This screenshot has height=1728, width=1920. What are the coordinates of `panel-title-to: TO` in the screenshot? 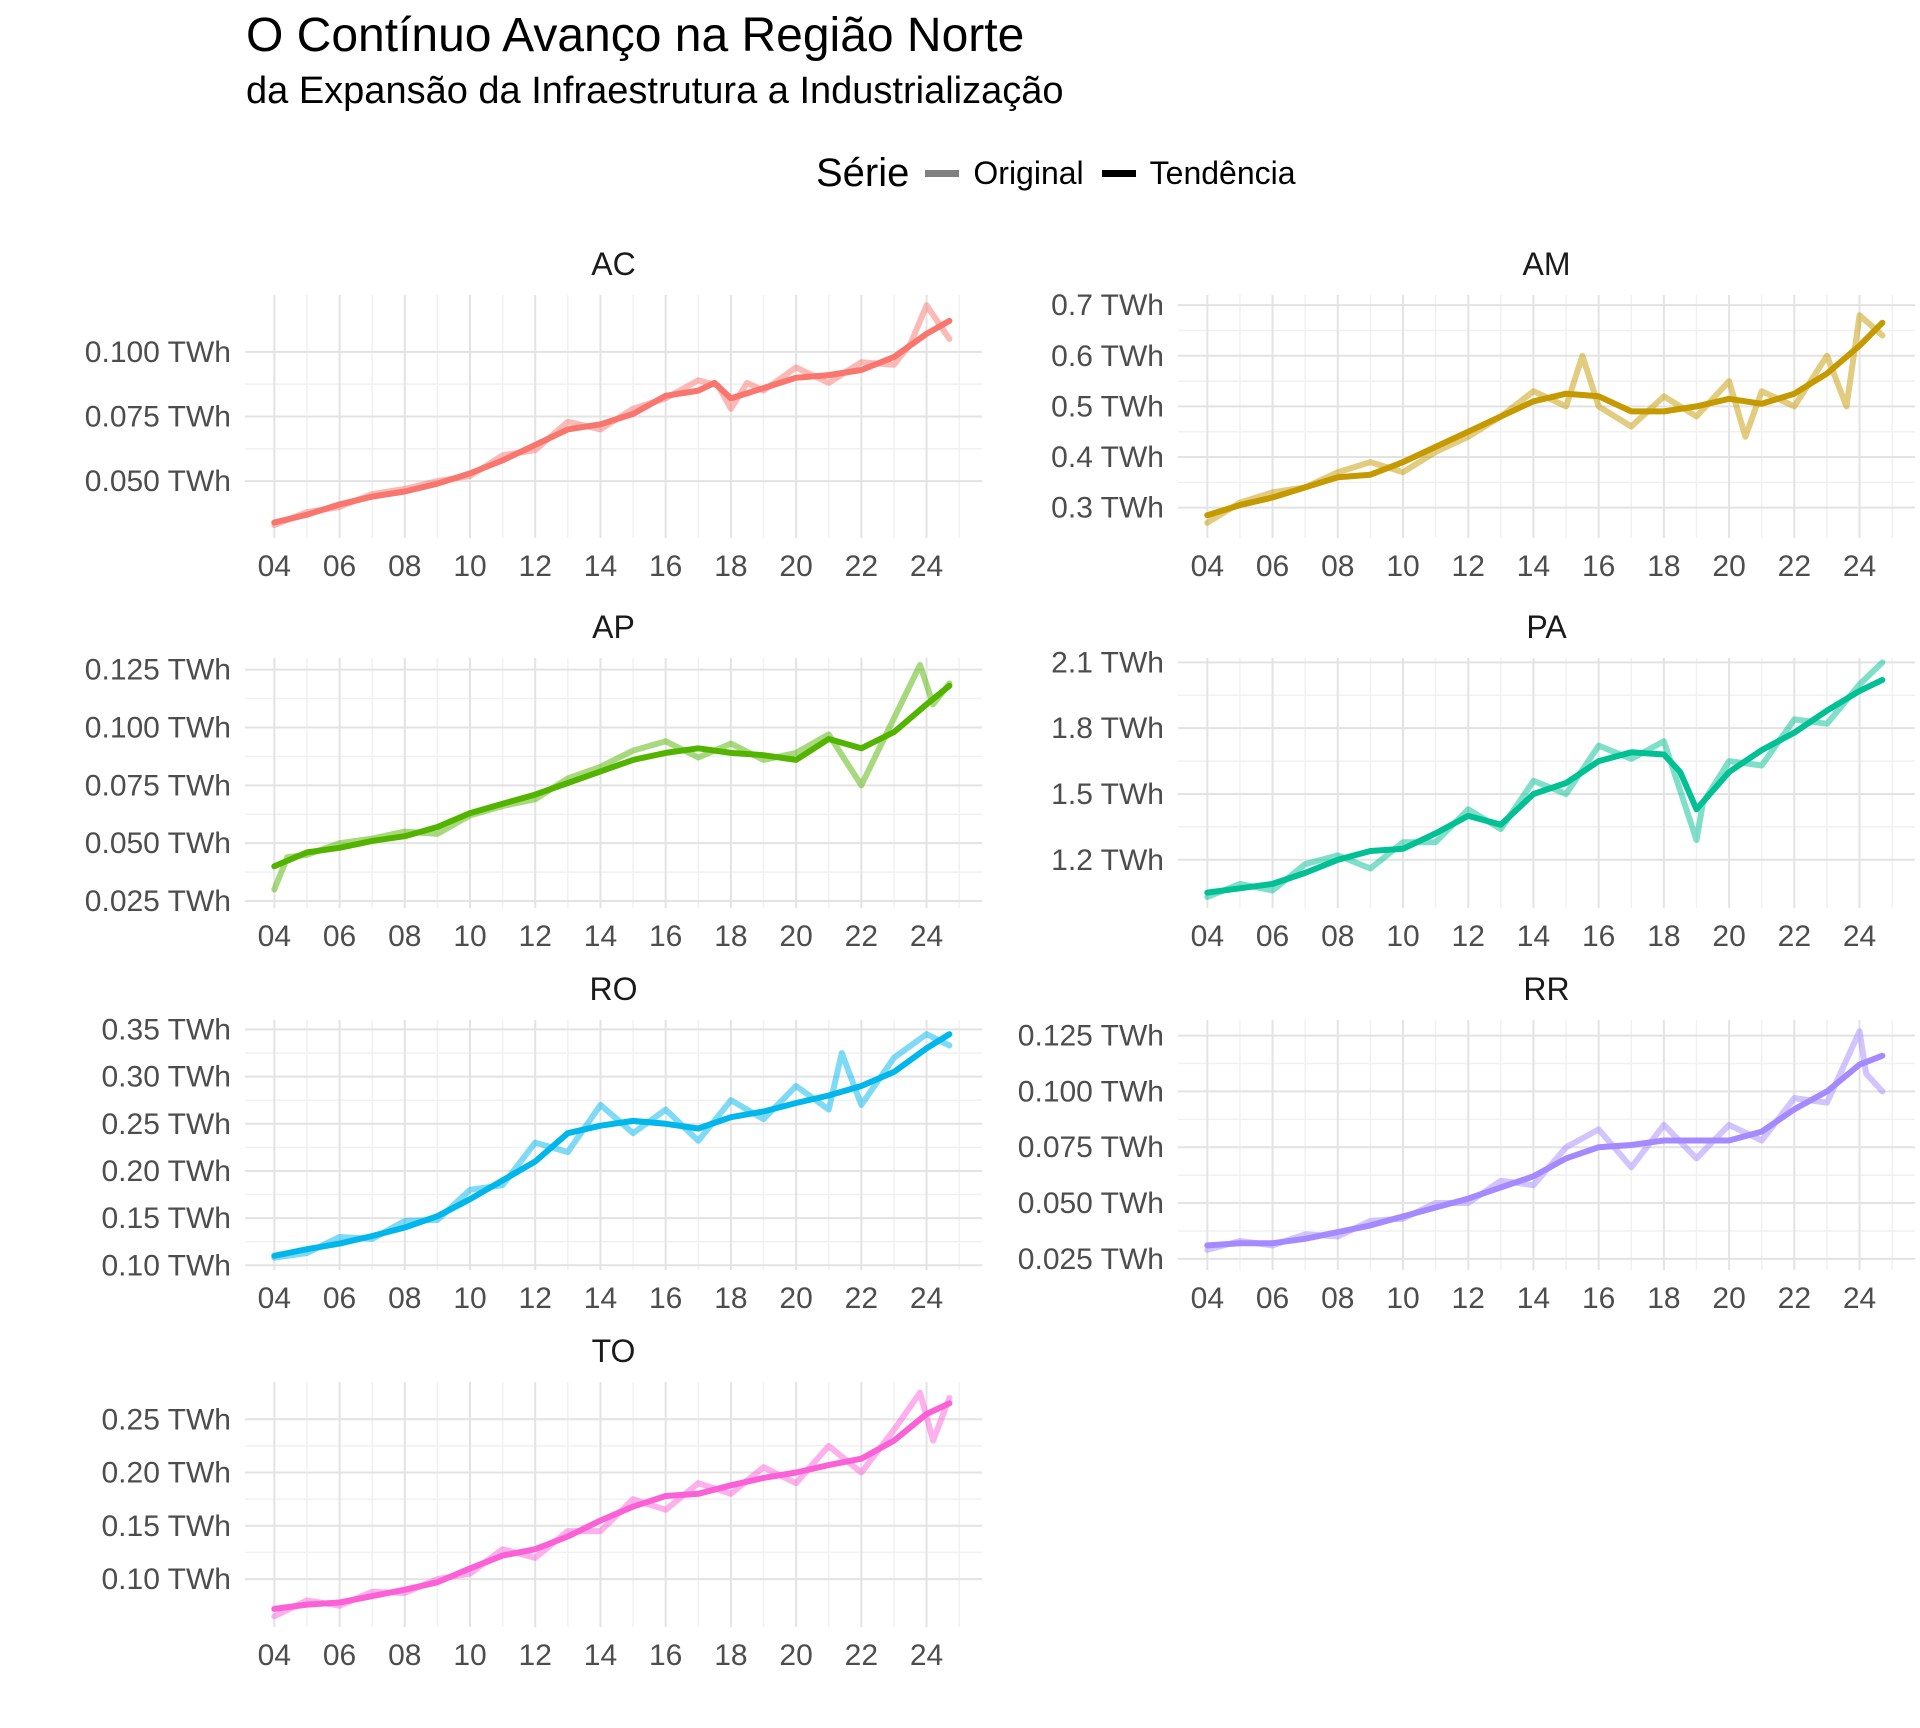 It's located at (614, 1351).